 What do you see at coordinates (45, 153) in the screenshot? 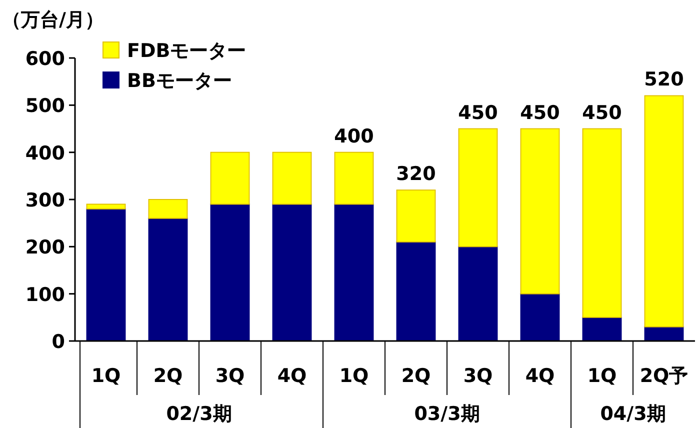
I see `y-tick-label: 400` at bounding box center [45, 153].